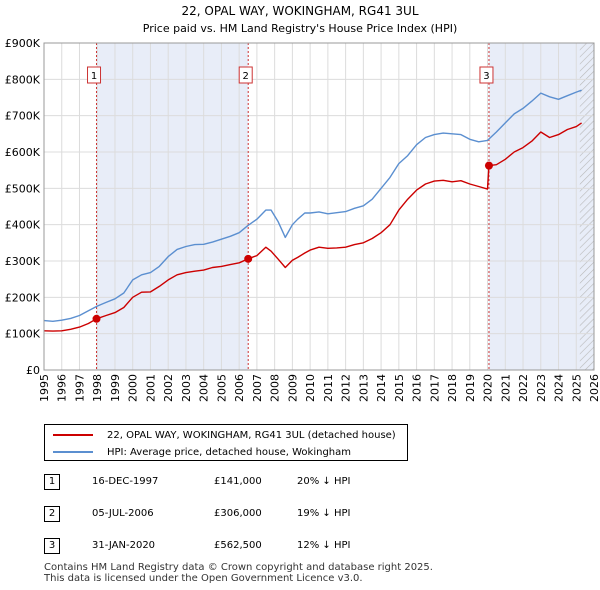 The height and width of the screenshot is (590, 600). I want to click on y-tick-label: £200K, so click(23, 297).